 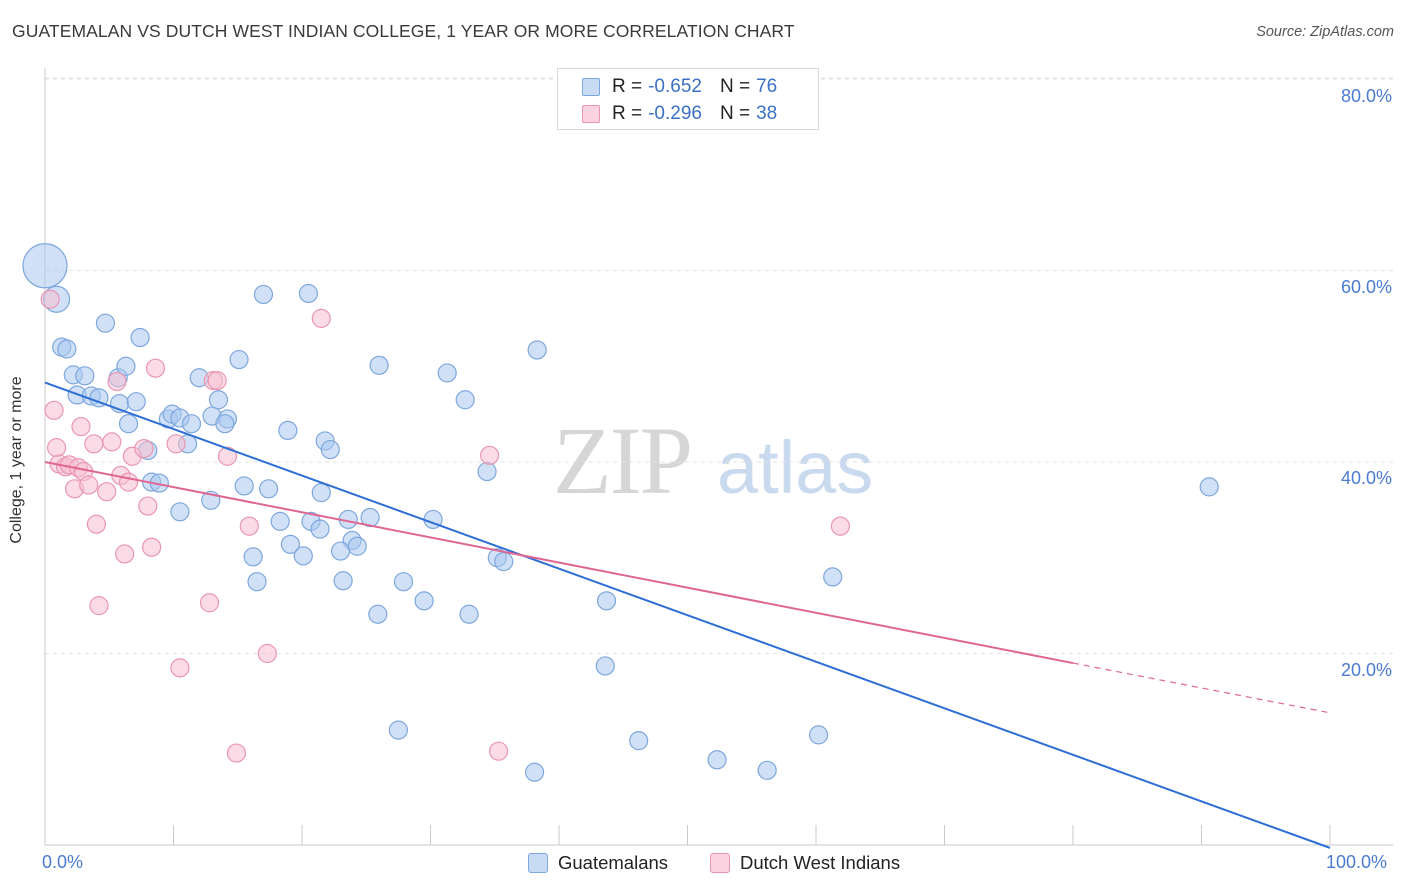 What do you see at coordinates (720, 863) in the screenshot?
I see `legend-swatch-dutch-west-indians` at bounding box center [720, 863].